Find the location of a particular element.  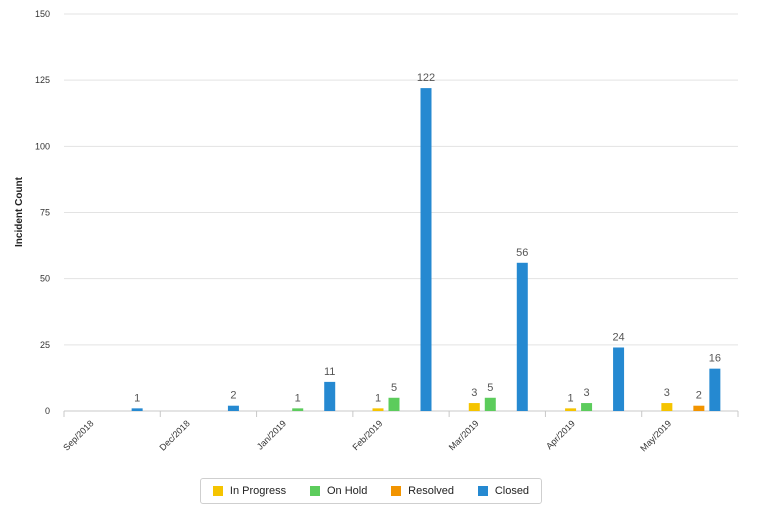

legend-label: In Progress is located at coordinates (258, 491).